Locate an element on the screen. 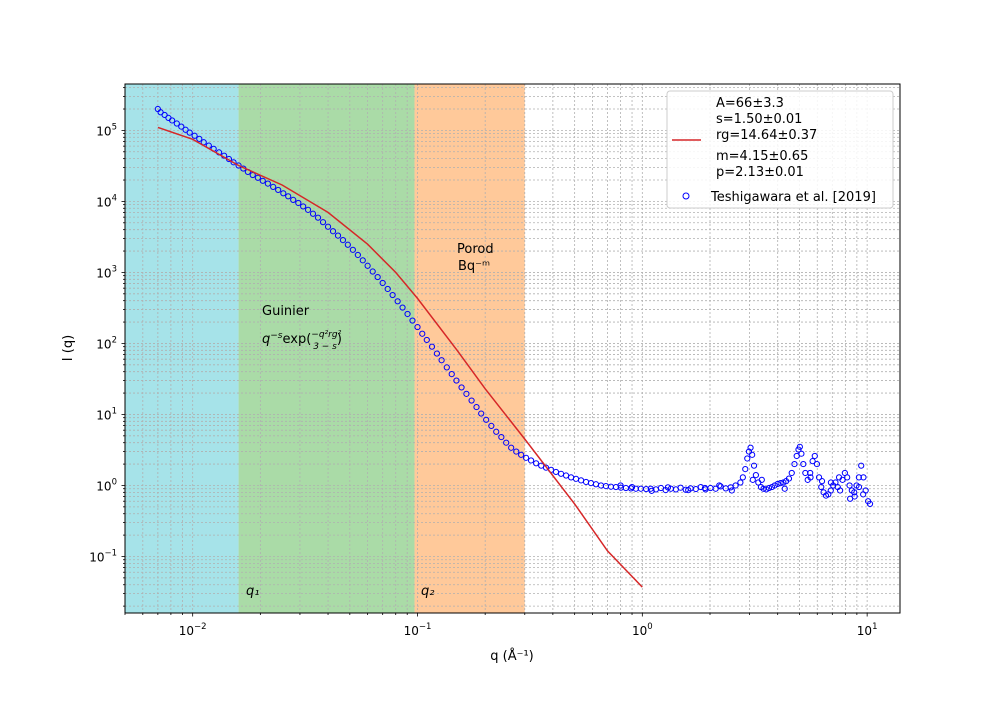 This screenshot has height=704, width=1000. y-tick-label: 10² is located at coordinates (106, 343).